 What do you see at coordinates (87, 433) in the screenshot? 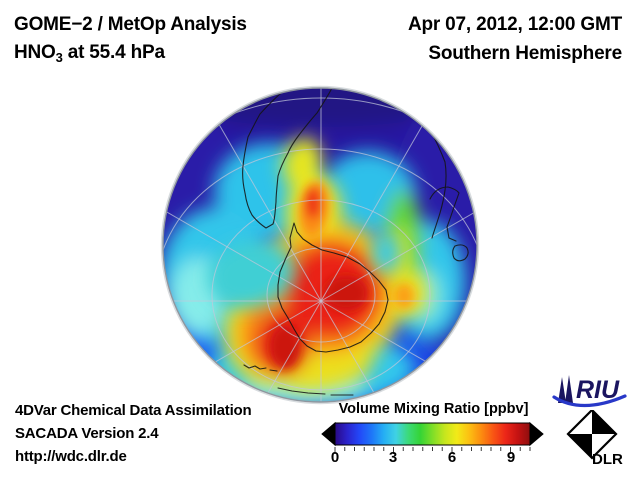
I see `footer-version: SACADA Version 2.4` at bounding box center [87, 433].